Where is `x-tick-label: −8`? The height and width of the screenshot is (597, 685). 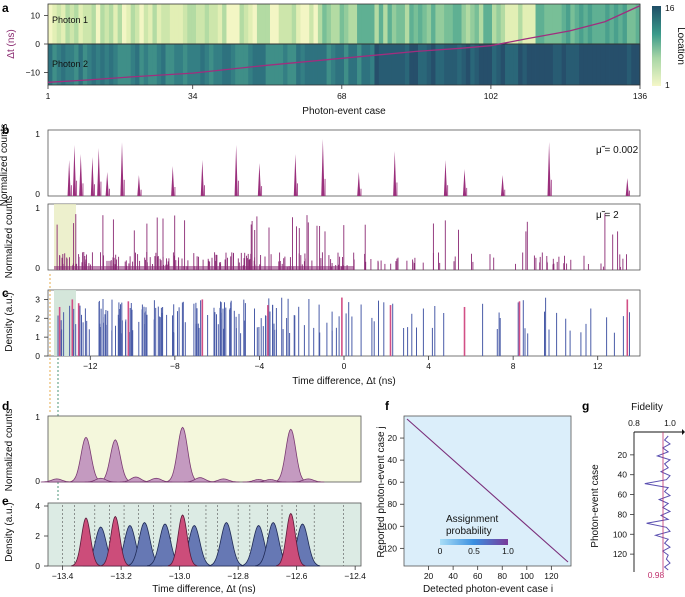
x-tick-label: −8 is located at coordinates (175, 366).